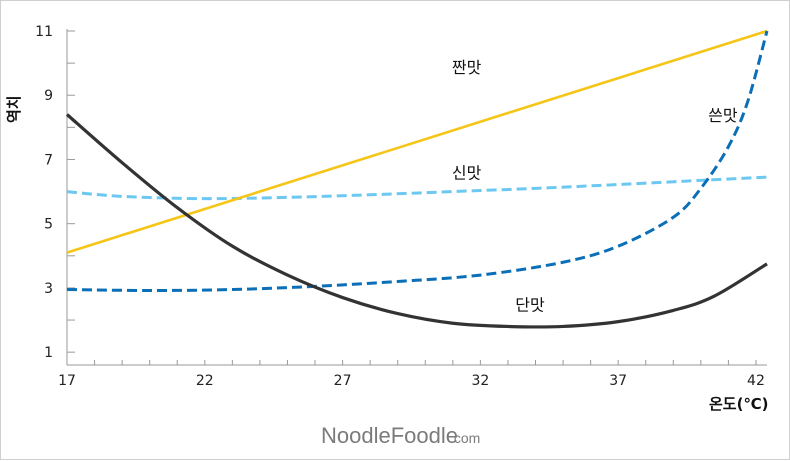  I want to click on watermark-logo: NoodleFoodle, so click(389, 435).